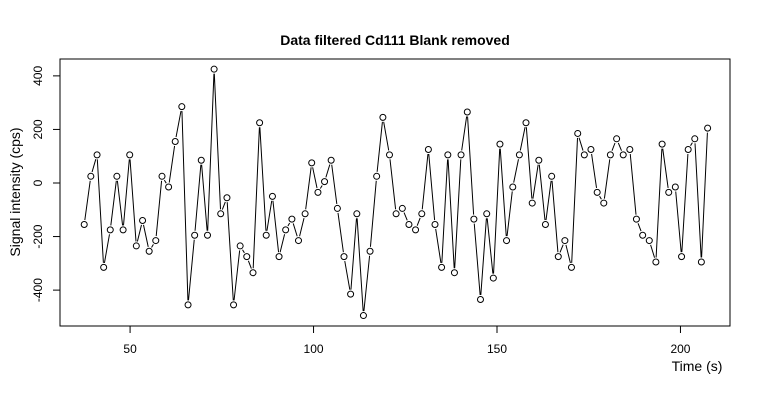 The width and height of the screenshot is (760, 400). Describe the element at coordinates (38, 76) in the screenshot. I see `y-tick-label: 400` at that location.